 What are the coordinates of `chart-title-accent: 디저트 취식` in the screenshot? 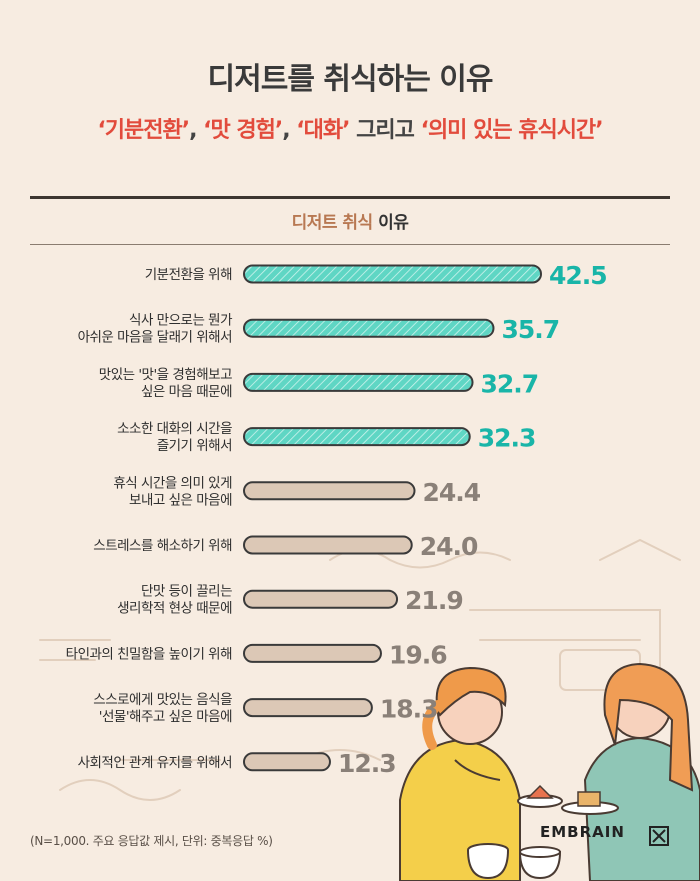 It's located at (332, 223).